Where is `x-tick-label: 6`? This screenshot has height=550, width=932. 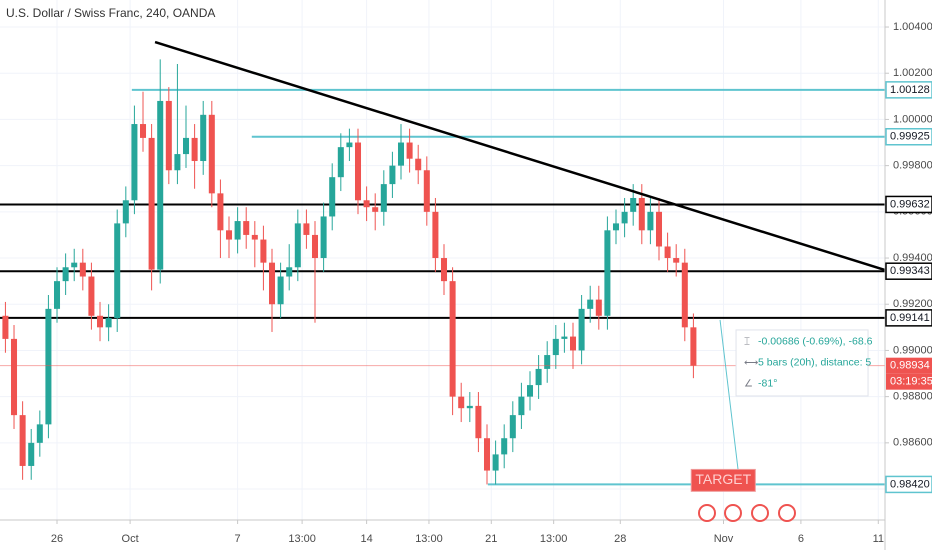 x-tick-label: 6 is located at coordinates (801, 539).